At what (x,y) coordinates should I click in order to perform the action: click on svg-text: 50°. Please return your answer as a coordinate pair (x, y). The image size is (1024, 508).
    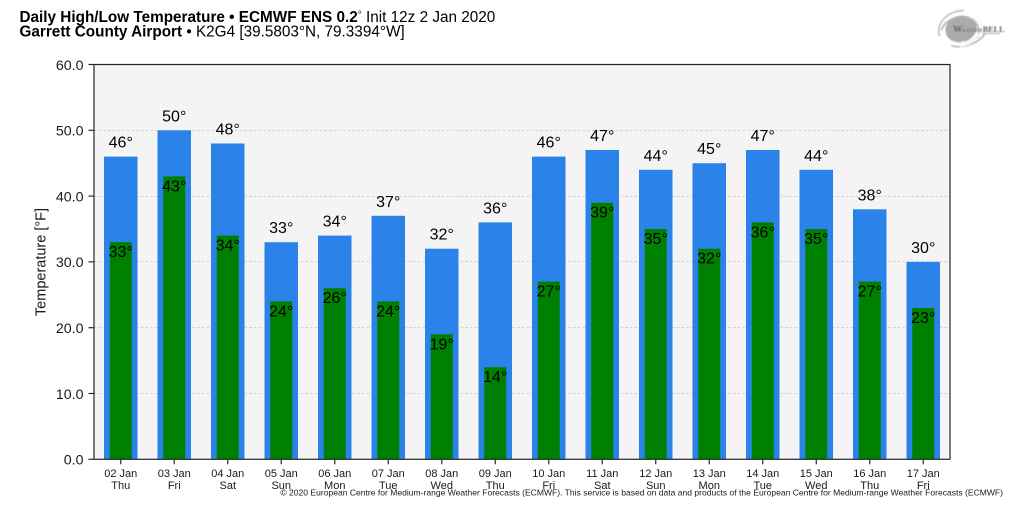
    Looking at the image, I should click on (174, 116).